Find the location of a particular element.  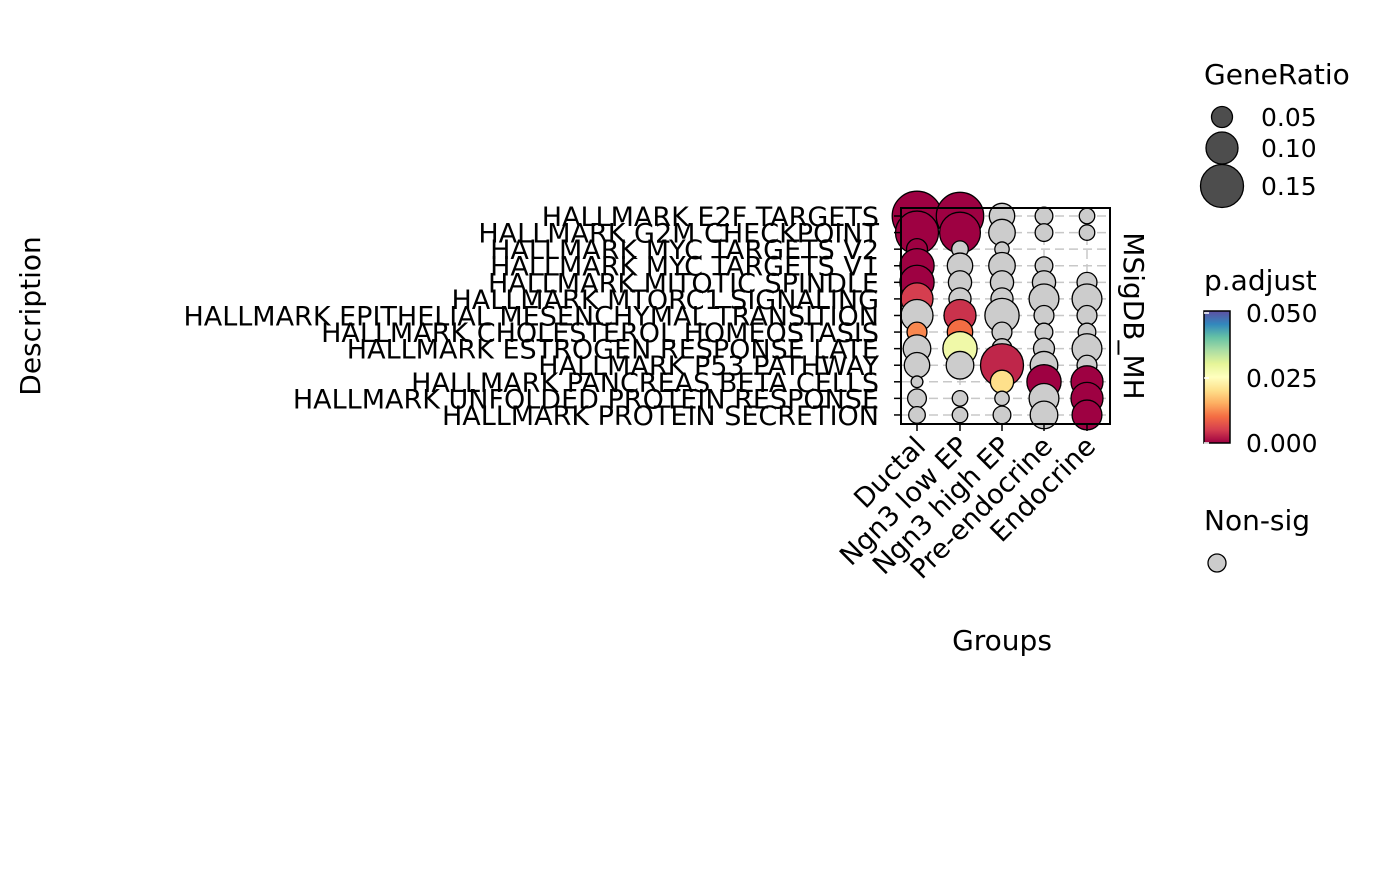

padjust-colorbar is located at coordinates (1217, 377).